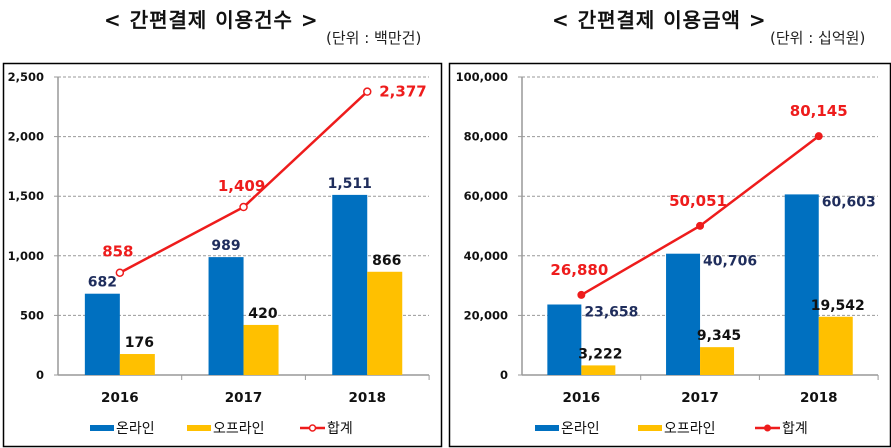  I want to click on bar-offline-label: 19,542, so click(838, 306).